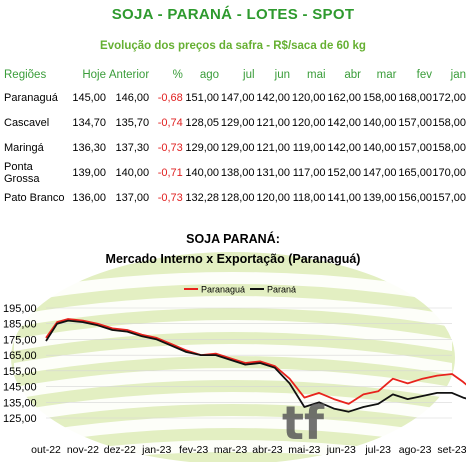  I want to click on x-tick-label: mai-23, so click(304, 450).